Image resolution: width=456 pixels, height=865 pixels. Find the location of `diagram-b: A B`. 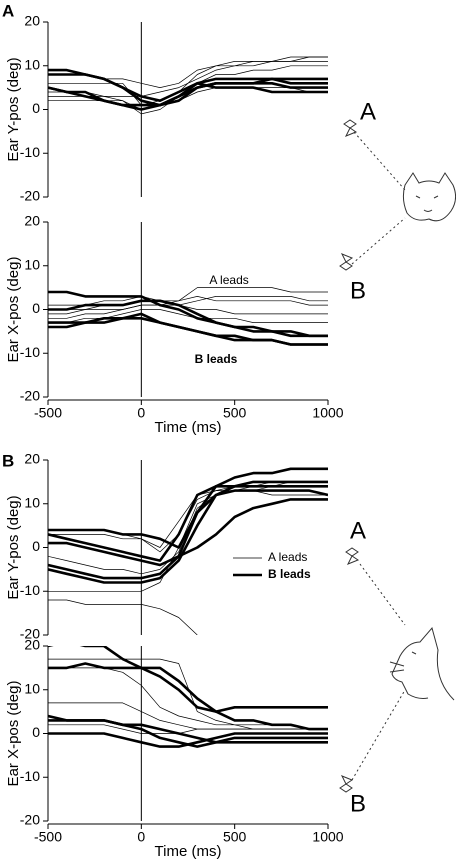

diagram-b: A B is located at coordinates (397, 667).